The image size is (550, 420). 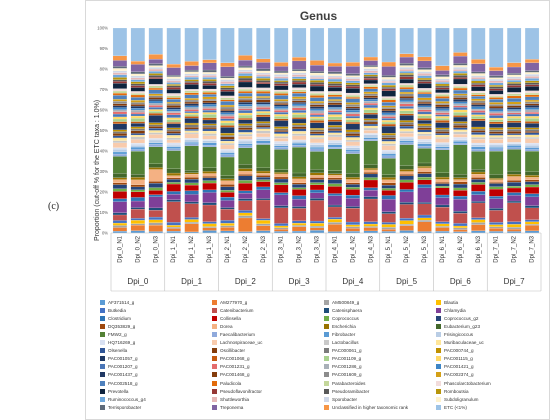 What do you see at coordinates (341, 318) in the screenshot?
I see `legend-item: Coprococcus` at bounding box center [341, 318].